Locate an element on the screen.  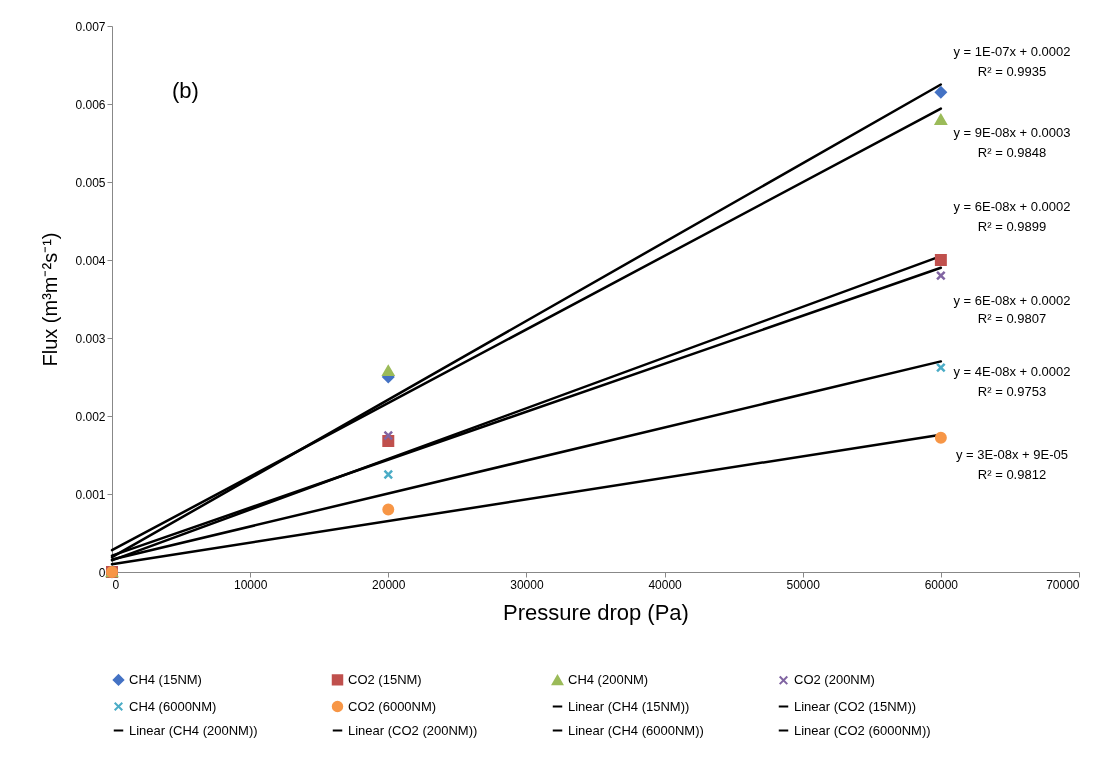
annotation: R² = 0.9812 is located at coordinates (1012, 474).